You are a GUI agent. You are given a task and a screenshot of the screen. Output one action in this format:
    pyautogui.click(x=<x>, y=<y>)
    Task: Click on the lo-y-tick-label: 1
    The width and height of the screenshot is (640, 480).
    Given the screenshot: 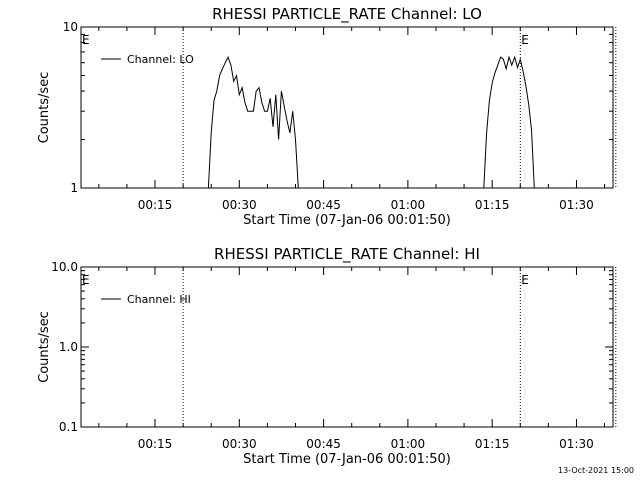 What is the action you would take?
    pyautogui.click(x=74, y=188)
    